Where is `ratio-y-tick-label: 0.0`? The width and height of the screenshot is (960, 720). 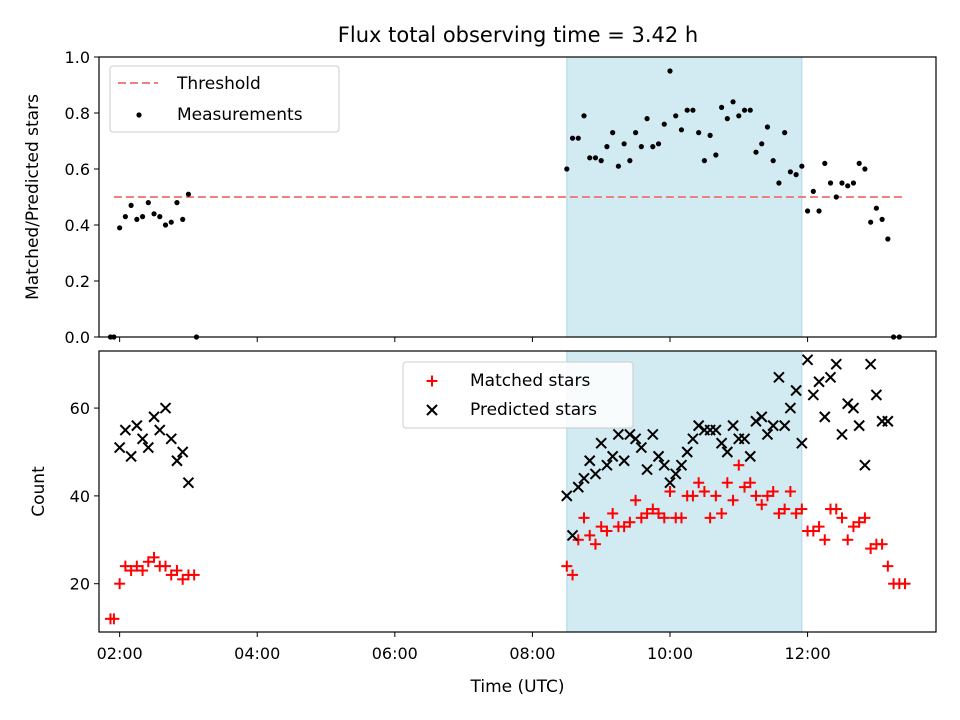 ratio-y-tick-label: 0.0 is located at coordinates (77, 337).